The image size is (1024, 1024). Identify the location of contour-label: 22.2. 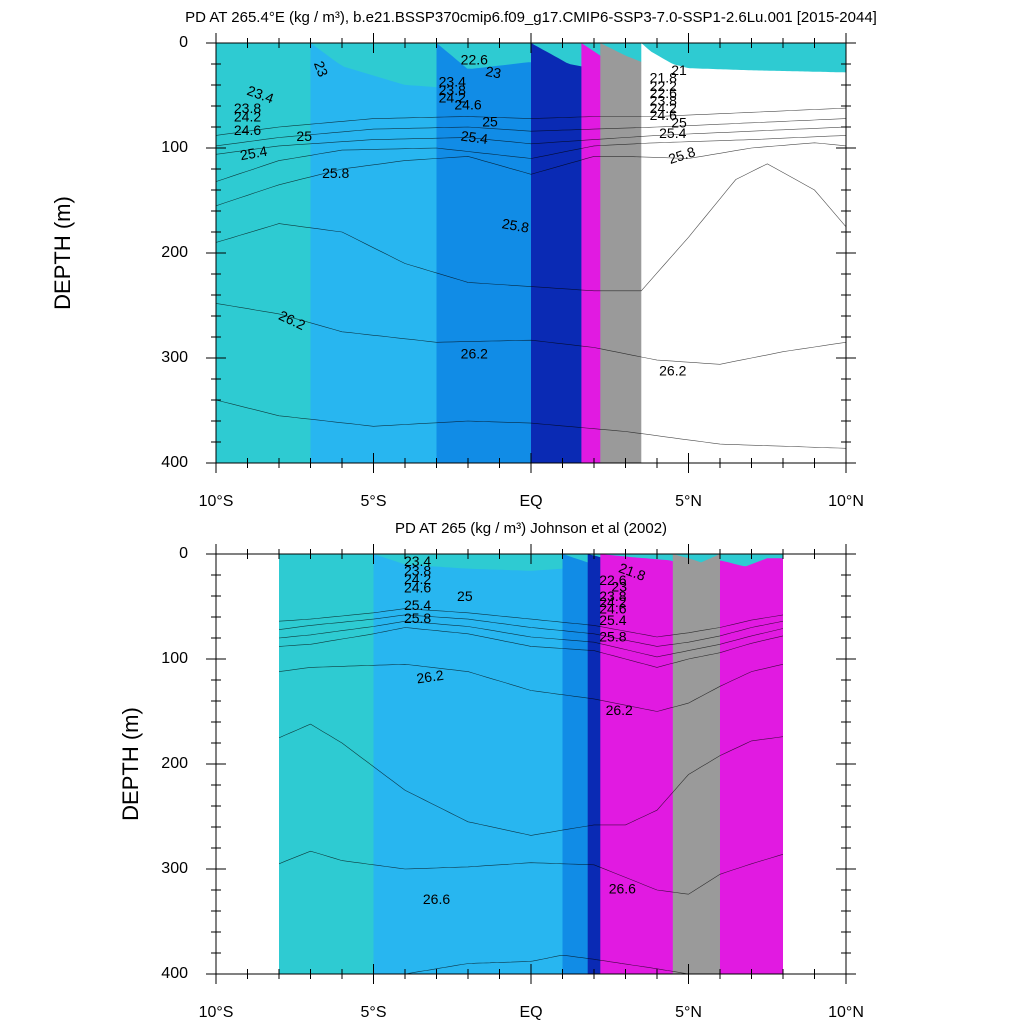
(663, 86).